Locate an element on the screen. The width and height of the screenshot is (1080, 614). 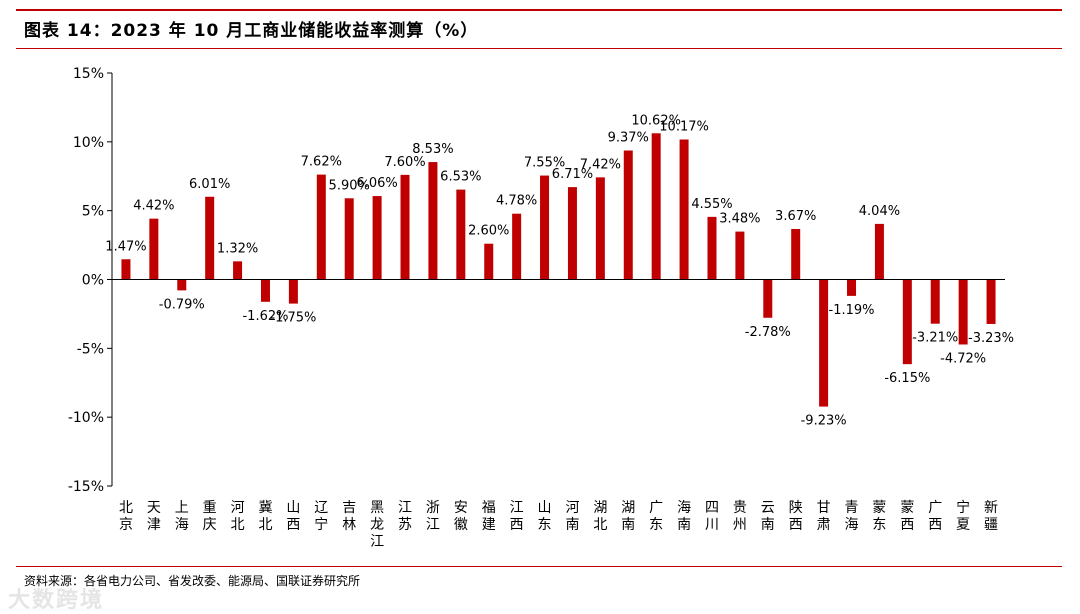
data-label-6: -1.62% is located at coordinates (265, 316).